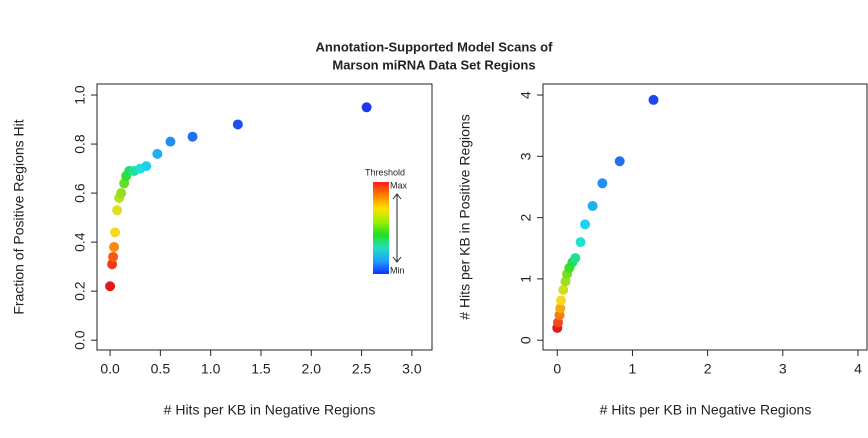  I want to click on chart-title: Annotation-Supported Model Scans of, so click(435, 46).